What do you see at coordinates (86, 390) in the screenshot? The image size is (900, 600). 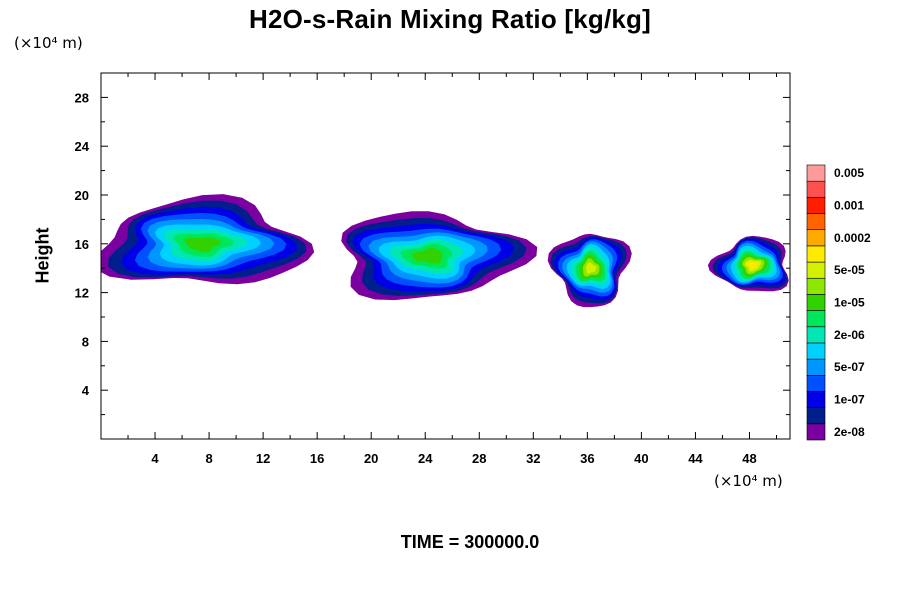 I see `y-tick-label: 4` at bounding box center [86, 390].